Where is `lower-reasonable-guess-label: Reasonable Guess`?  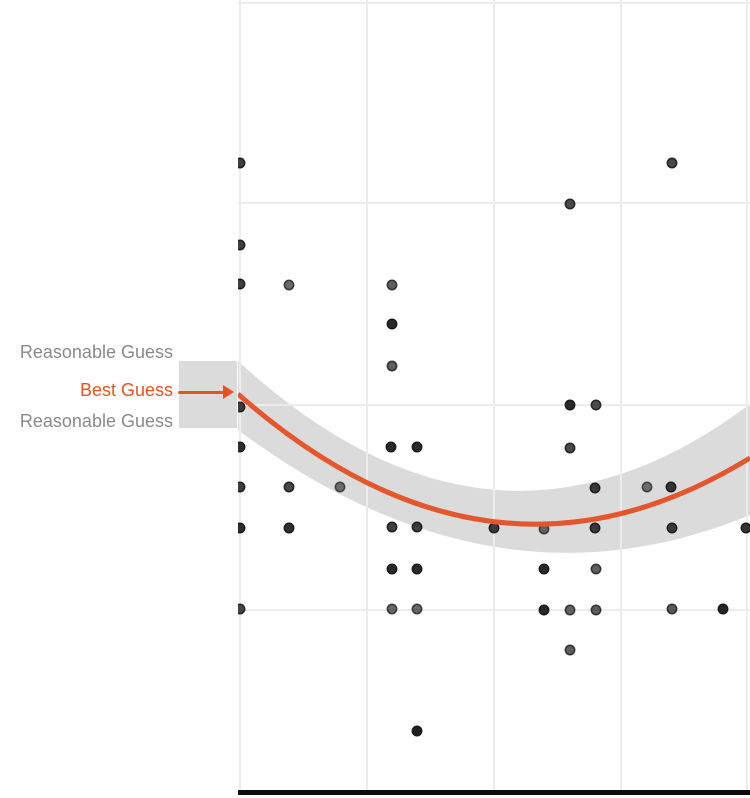
lower-reasonable-guess-label: Reasonable Guess is located at coordinates (96, 421).